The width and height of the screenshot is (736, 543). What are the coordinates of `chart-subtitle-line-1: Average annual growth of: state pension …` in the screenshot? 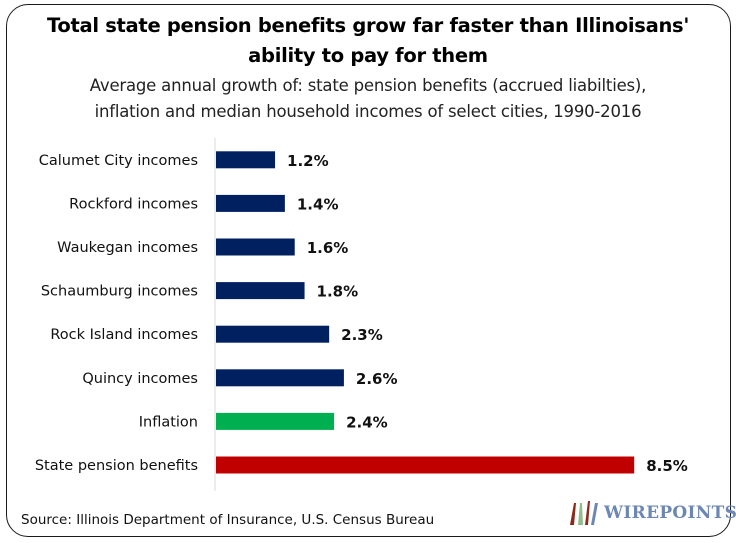 It's located at (368, 85).